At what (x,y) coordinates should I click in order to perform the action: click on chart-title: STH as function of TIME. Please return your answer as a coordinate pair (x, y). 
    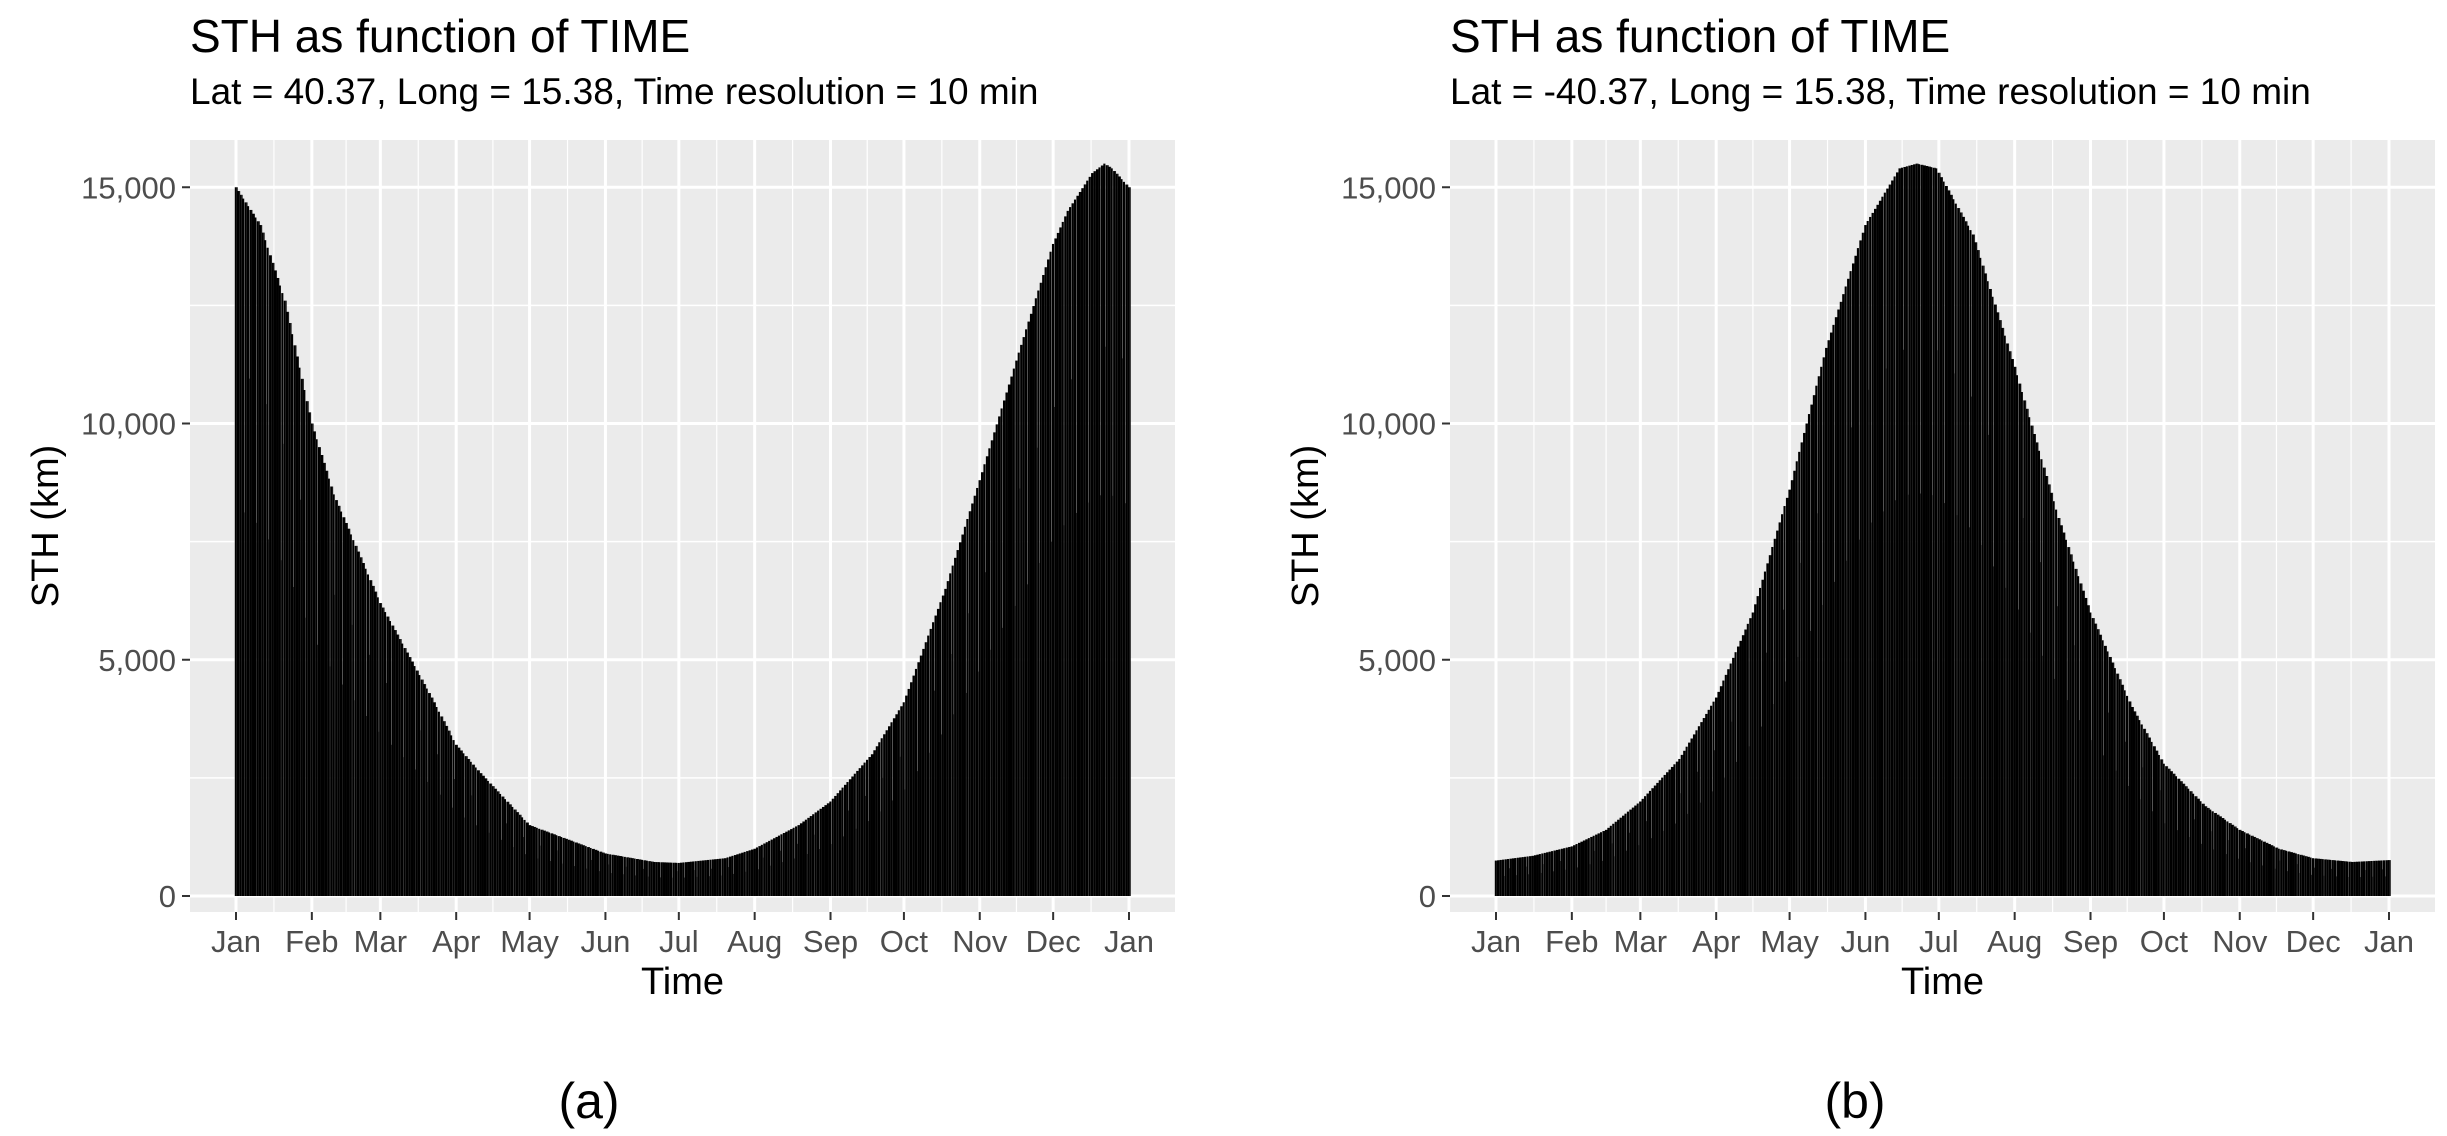
    Looking at the image, I should click on (440, 36).